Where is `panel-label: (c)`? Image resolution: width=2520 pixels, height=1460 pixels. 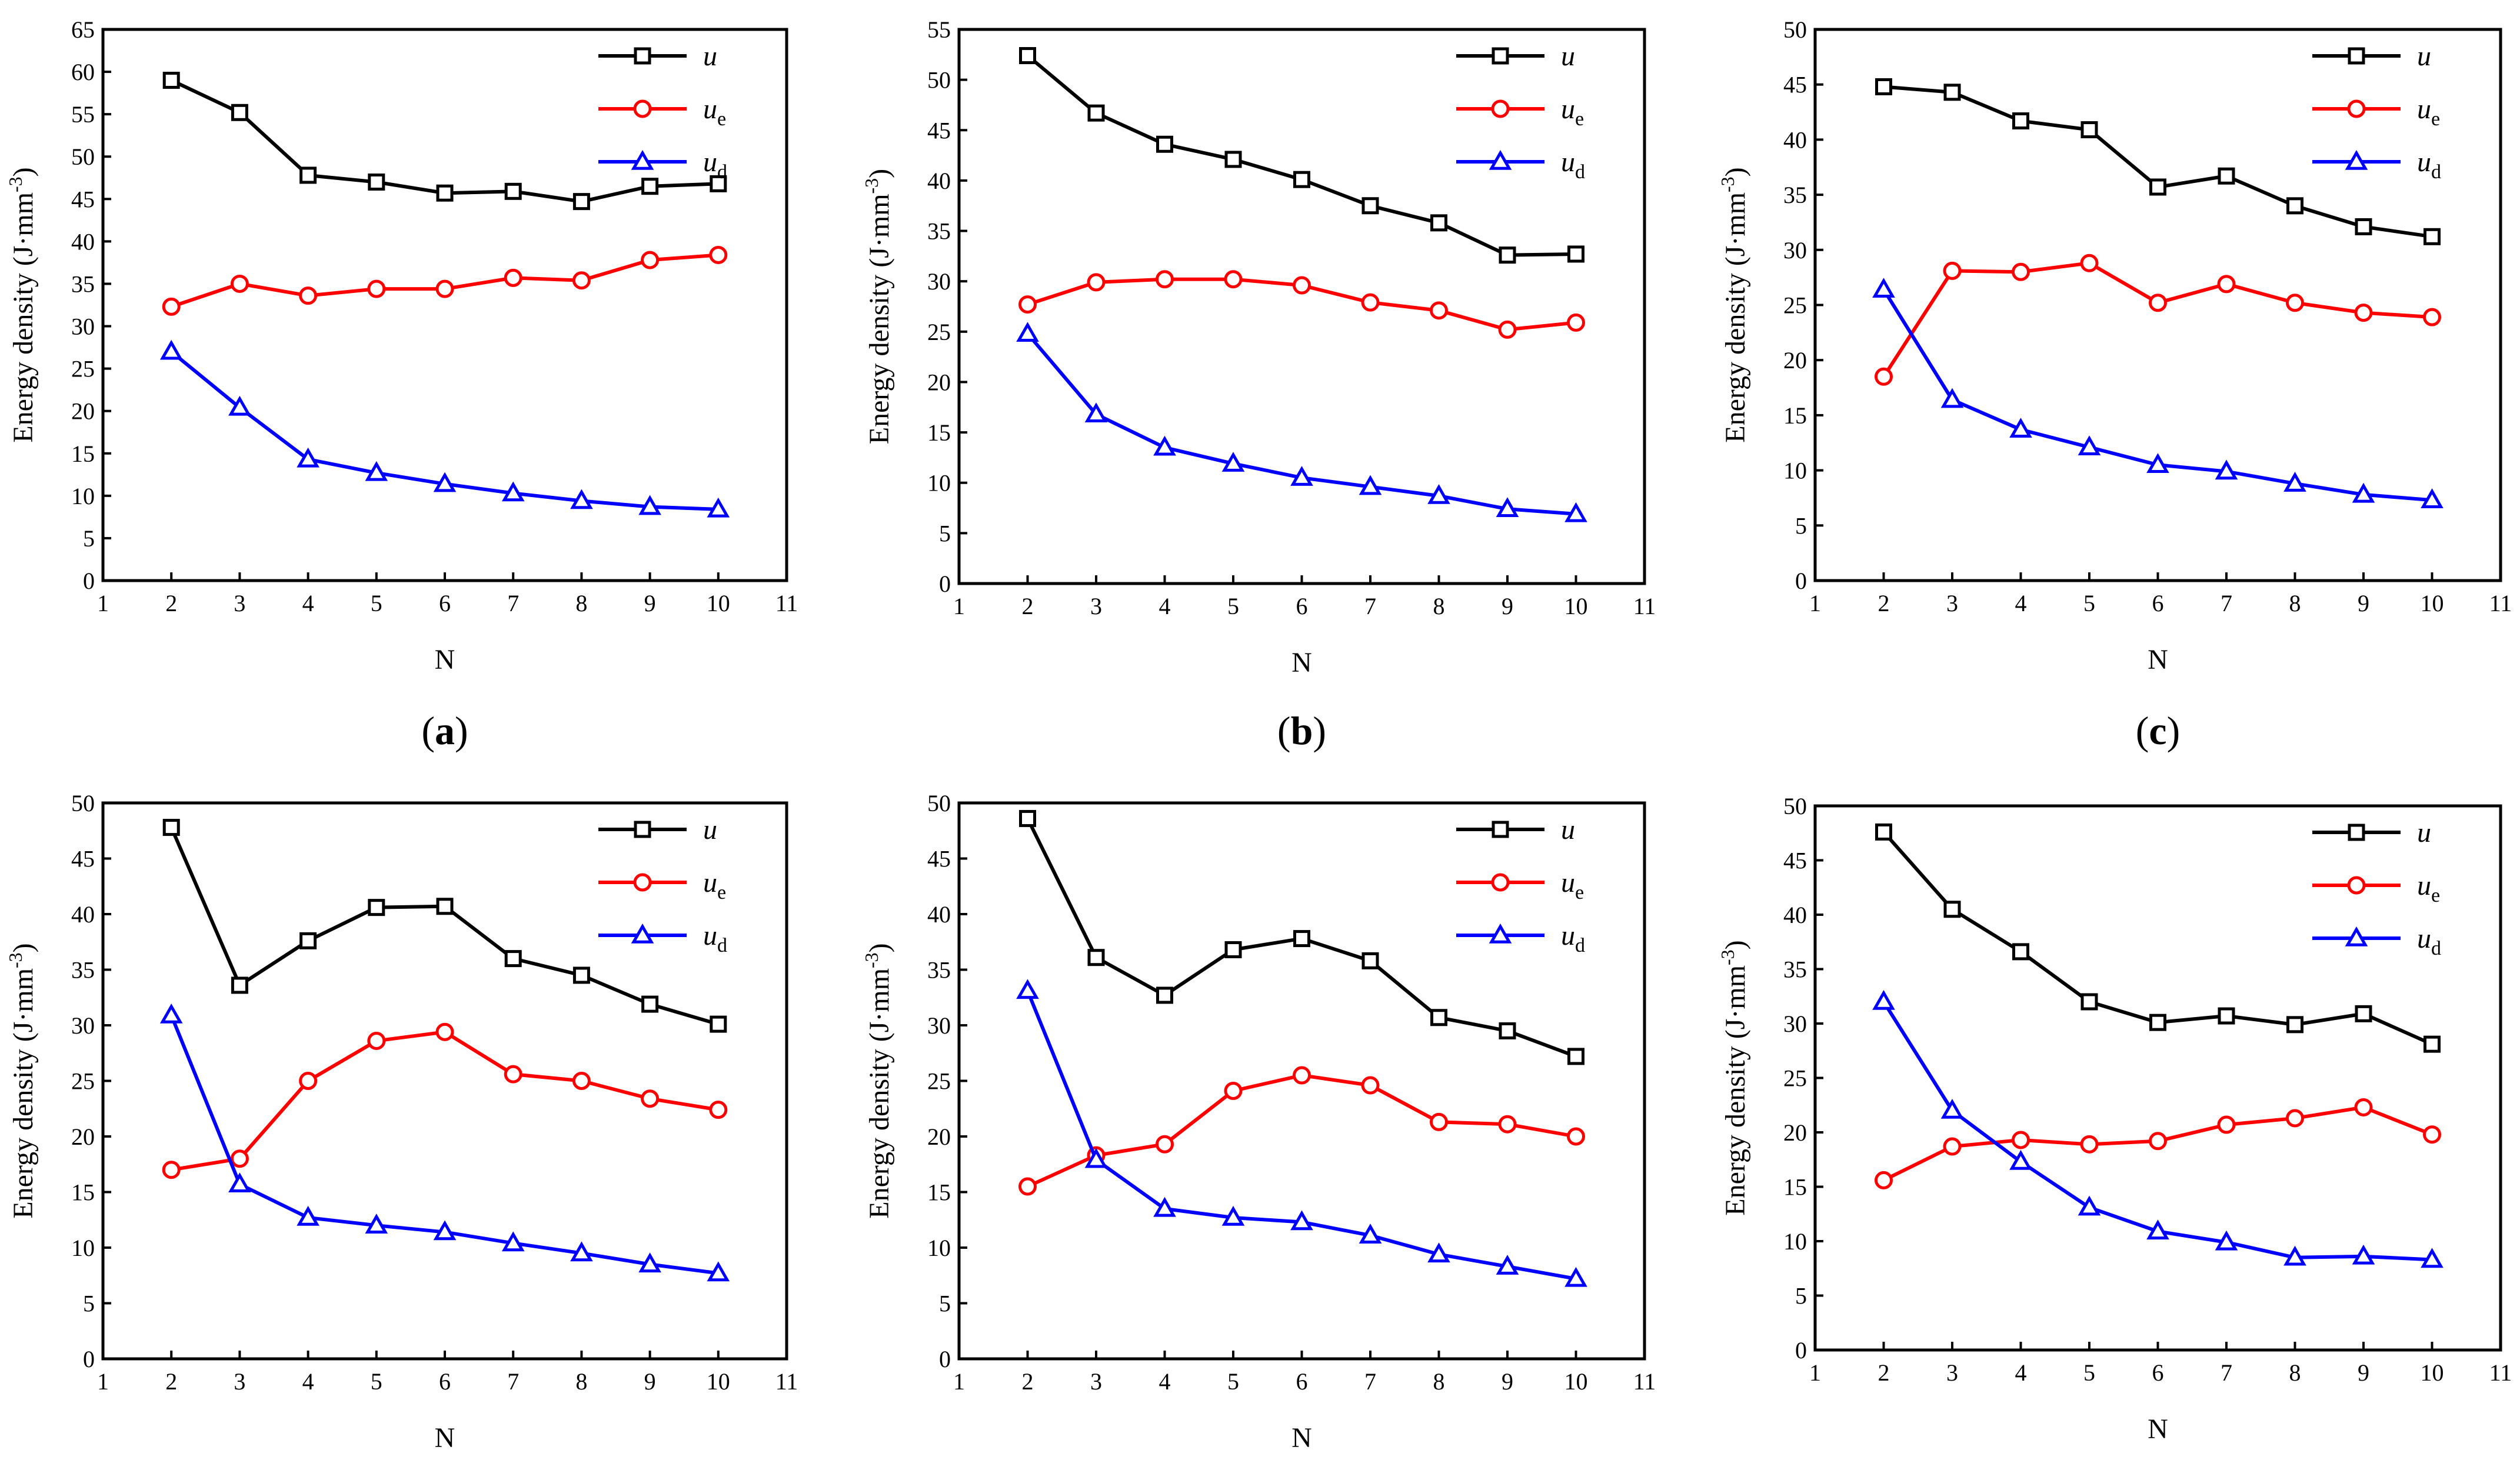
panel-label: (c) is located at coordinates (2158, 730).